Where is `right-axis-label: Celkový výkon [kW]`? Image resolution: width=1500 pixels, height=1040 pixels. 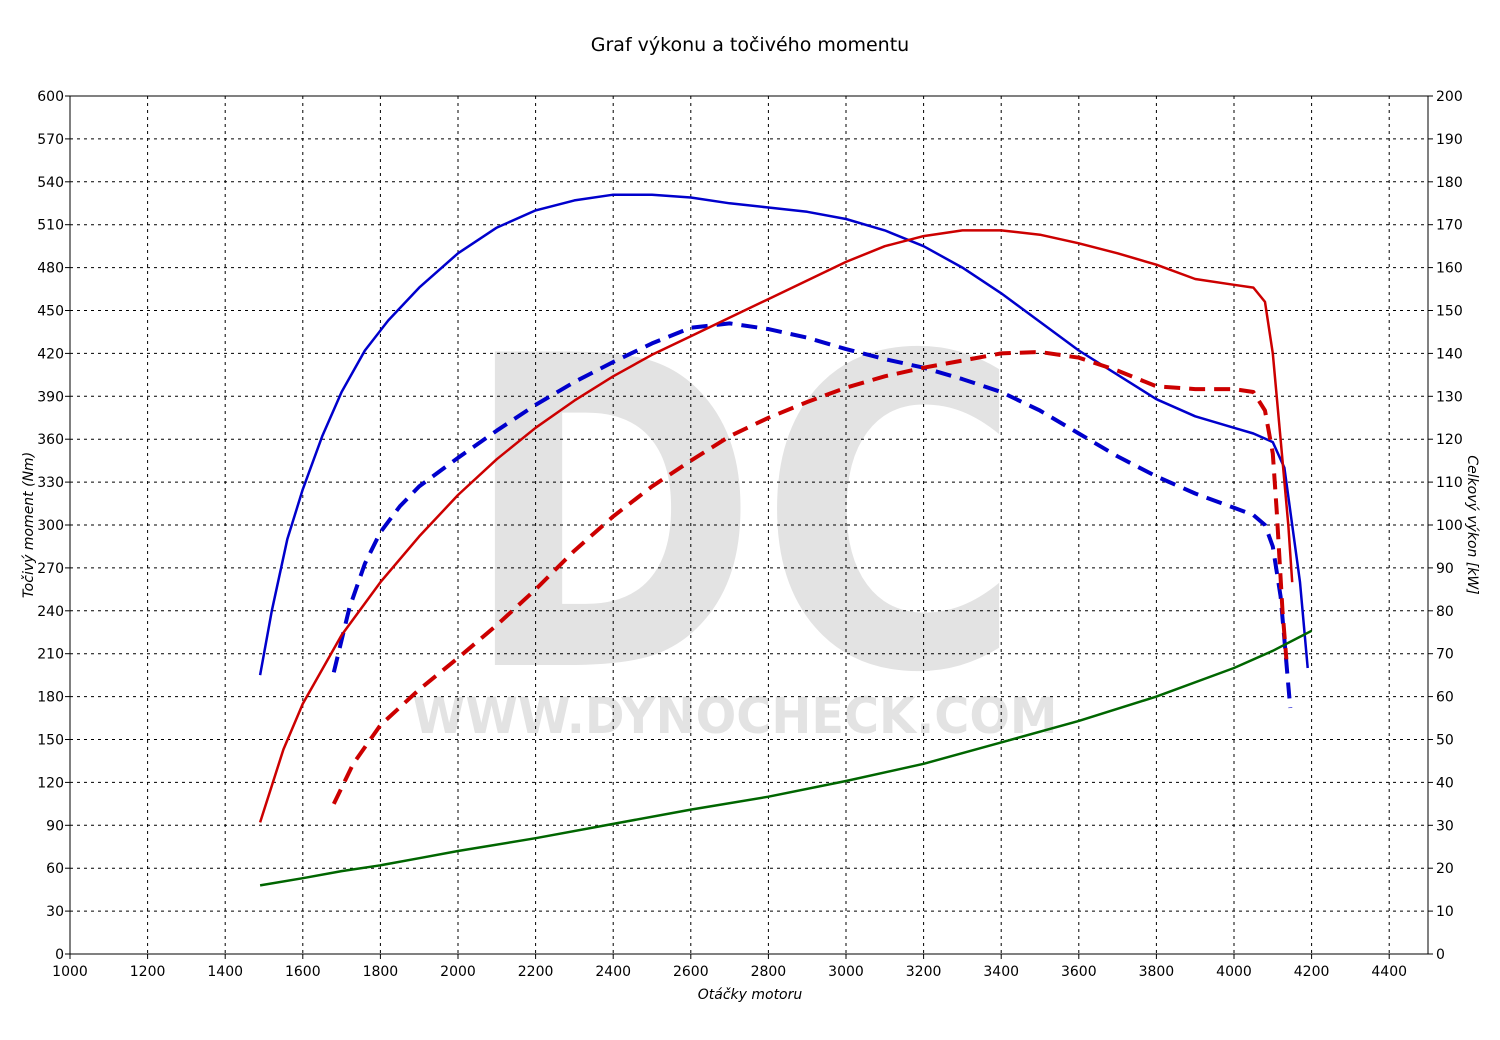 right-axis-label: Celkový výkon [kW] is located at coordinates (1472, 524).